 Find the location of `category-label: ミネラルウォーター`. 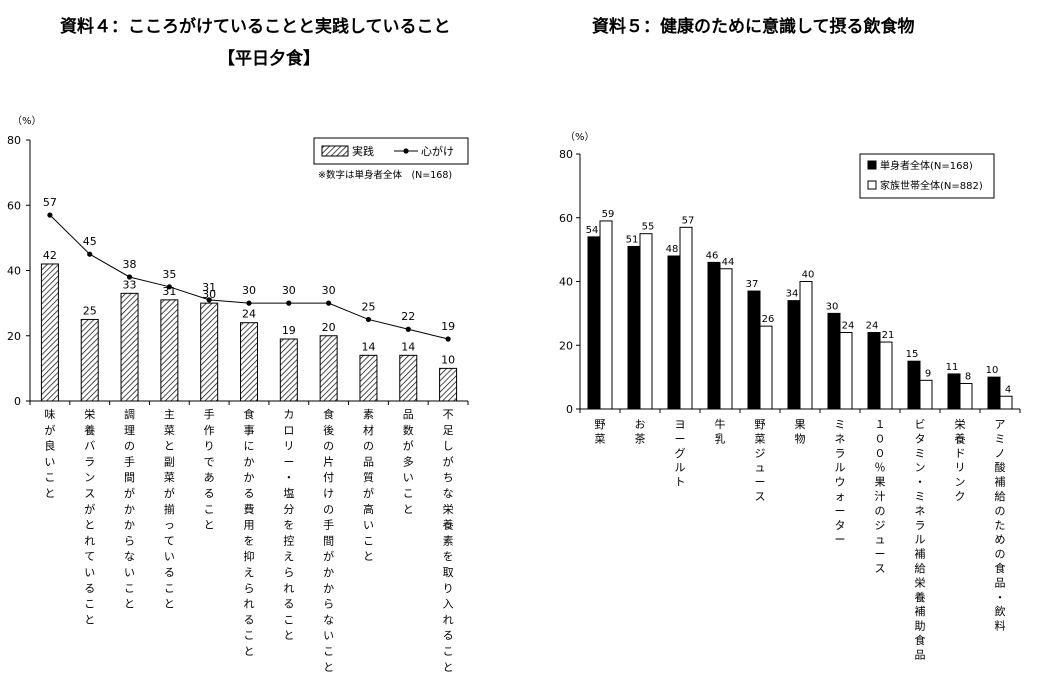

category-label: ミネラルウォーター is located at coordinates (840, 482).